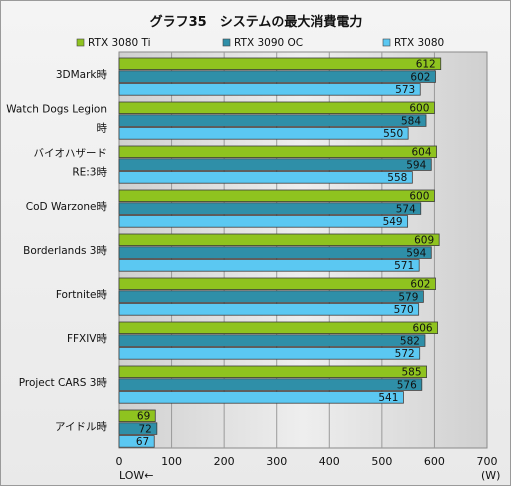 This screenshot has width=511, height=487. I want to click on legend: RTX 3080 Ti RTX 3090 OC RTX 3080, so click(260, 43).